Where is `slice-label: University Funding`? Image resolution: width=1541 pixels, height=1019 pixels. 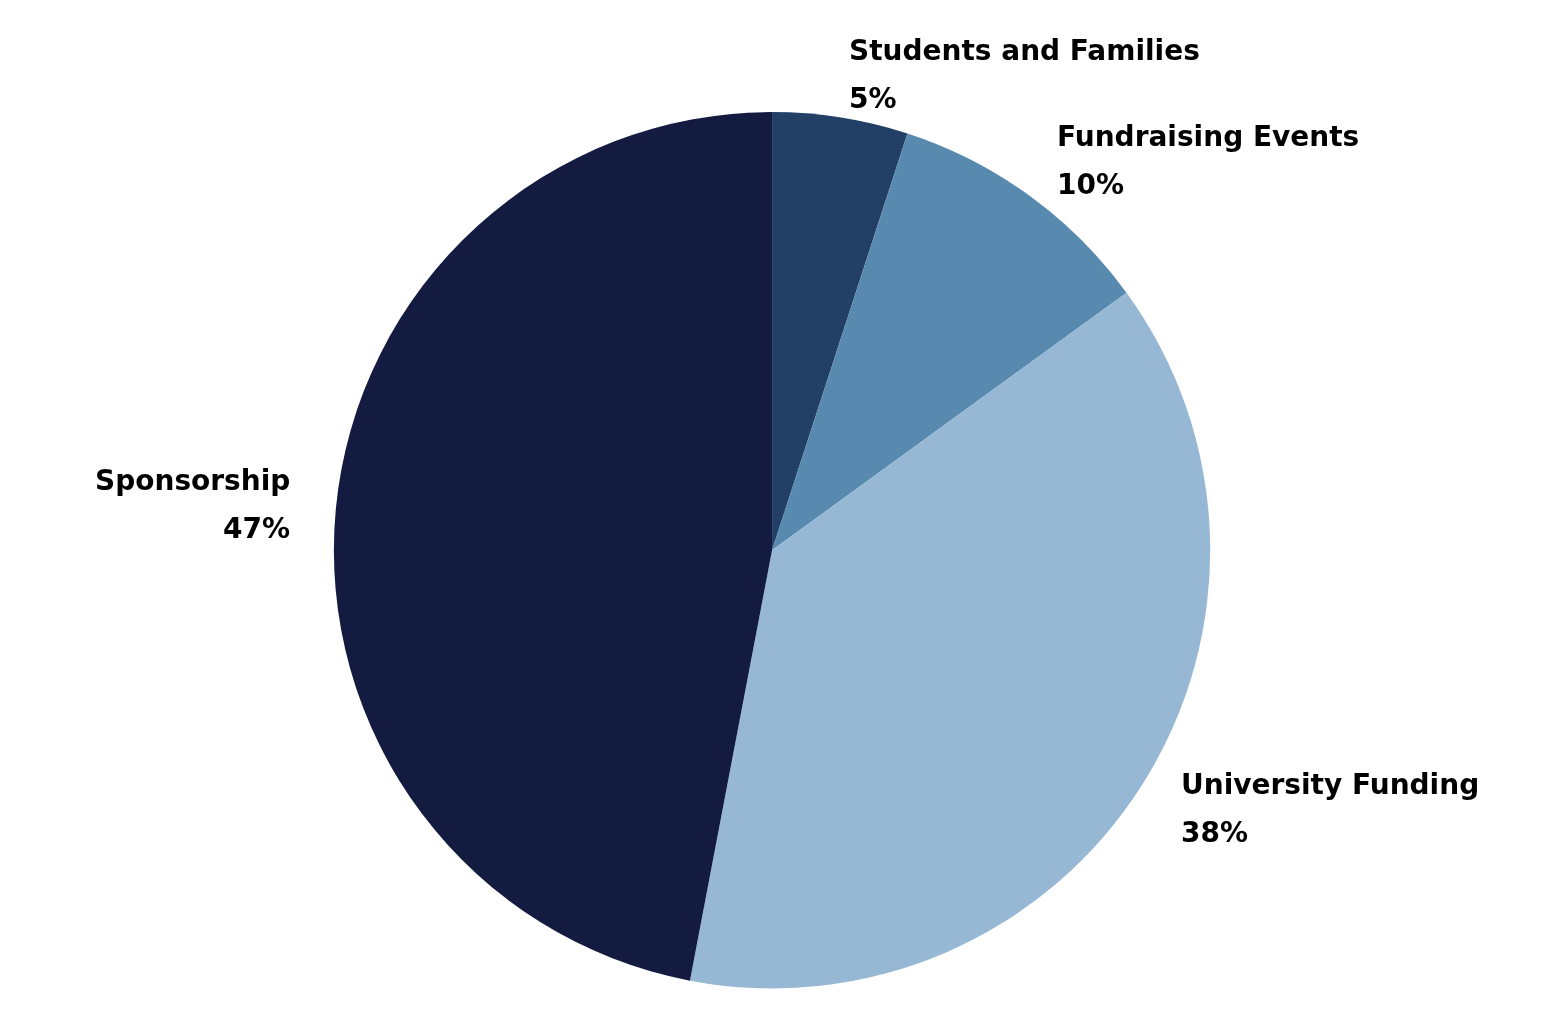 slice-label: University Funding is located at coordinates (1330, 784).